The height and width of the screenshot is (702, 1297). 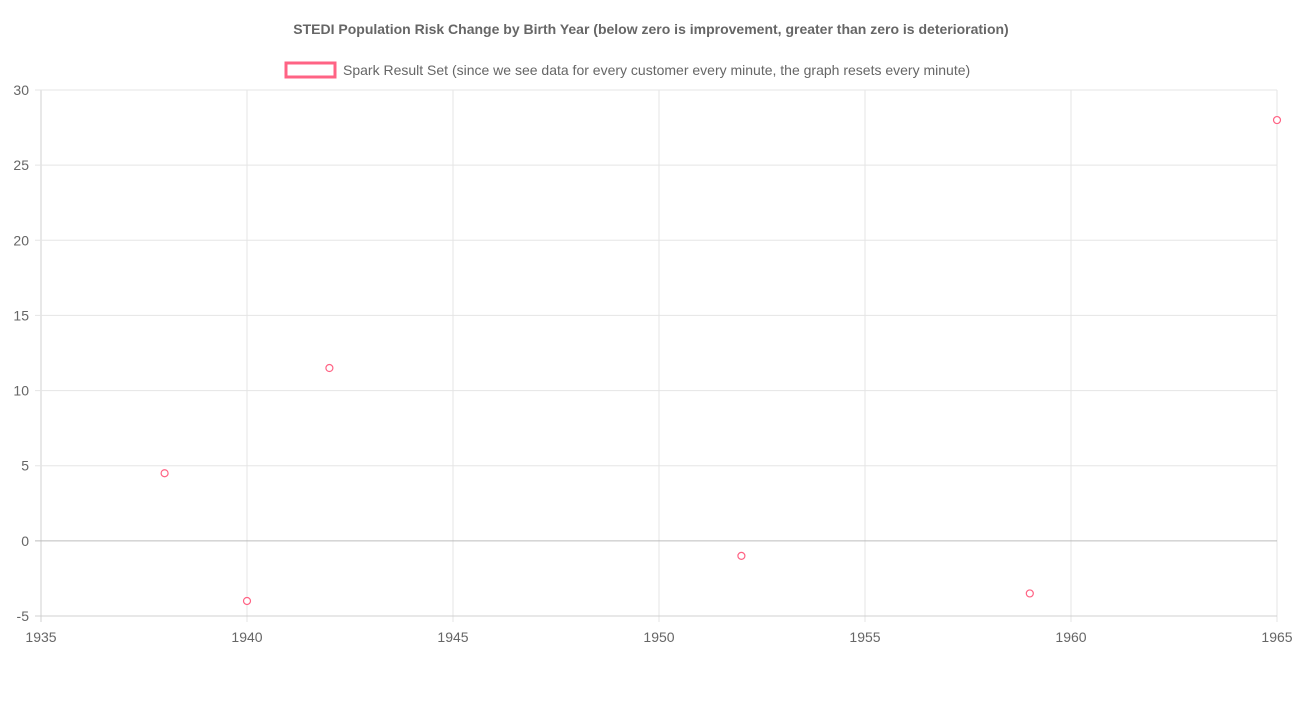 I want to click on x-tick-label: 1950, so click(x=658, y=637).